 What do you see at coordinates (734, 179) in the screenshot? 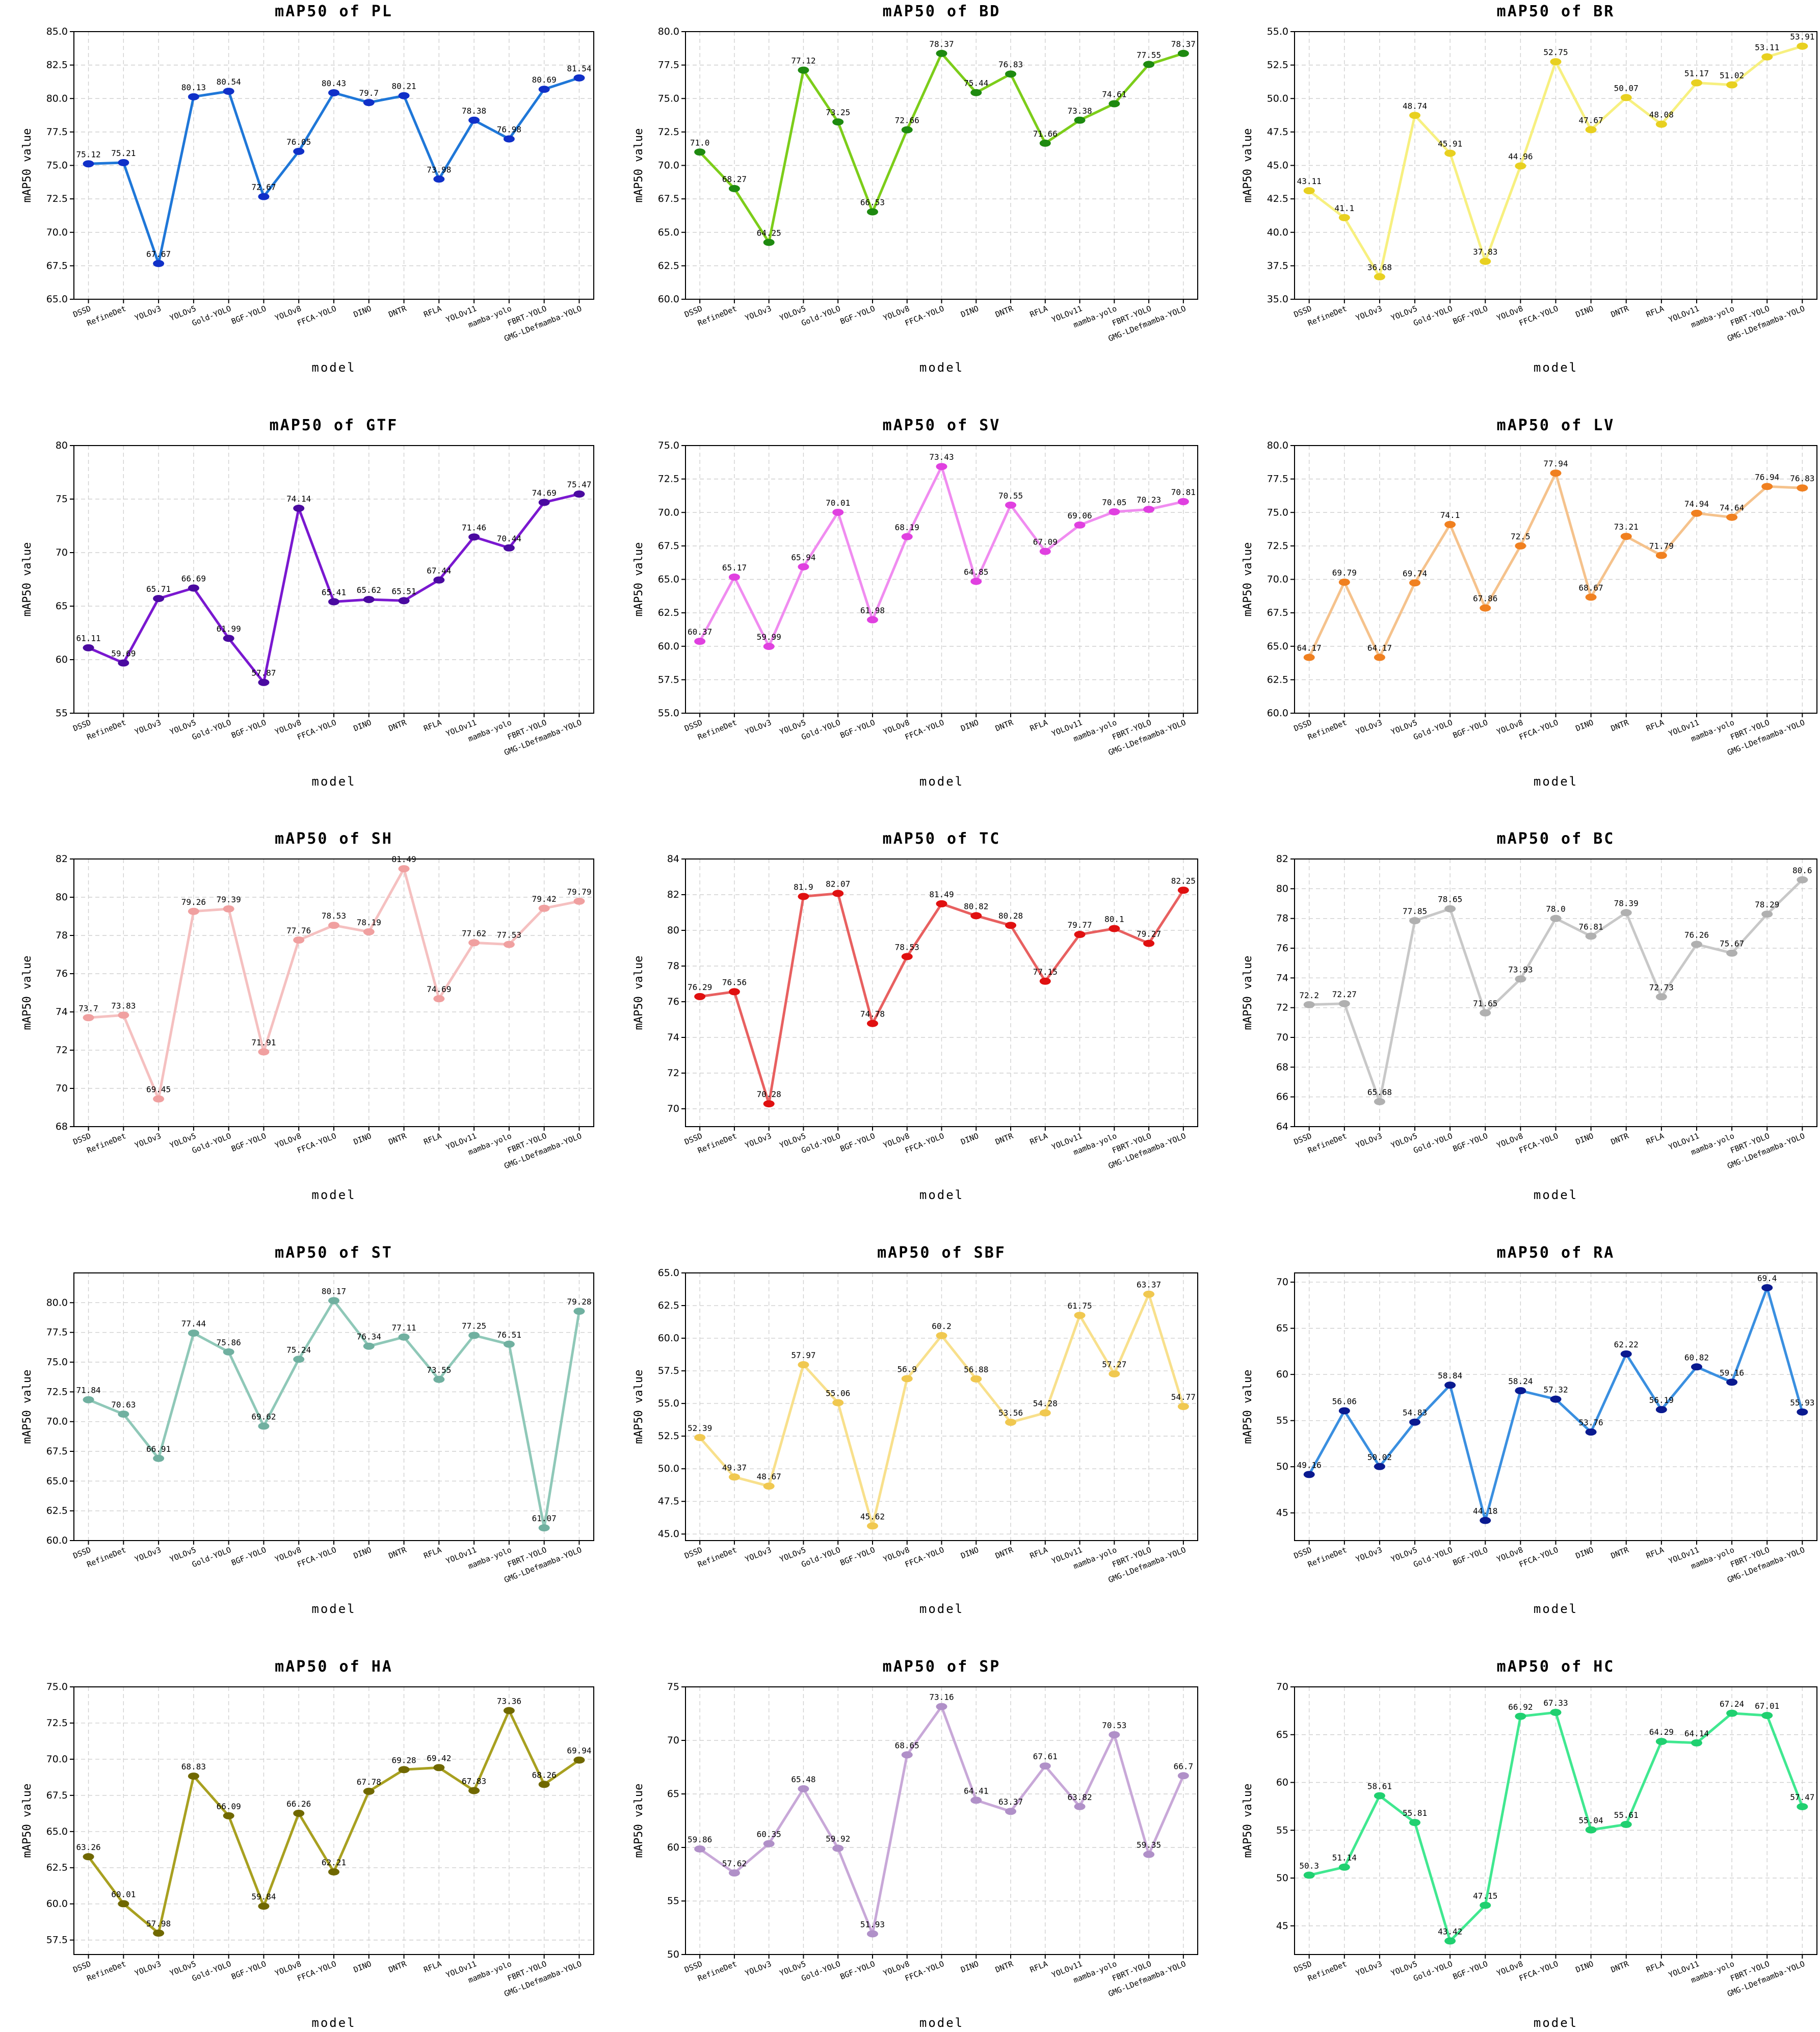
I see `data-label: 68.27` at bounding box center [734, 179].